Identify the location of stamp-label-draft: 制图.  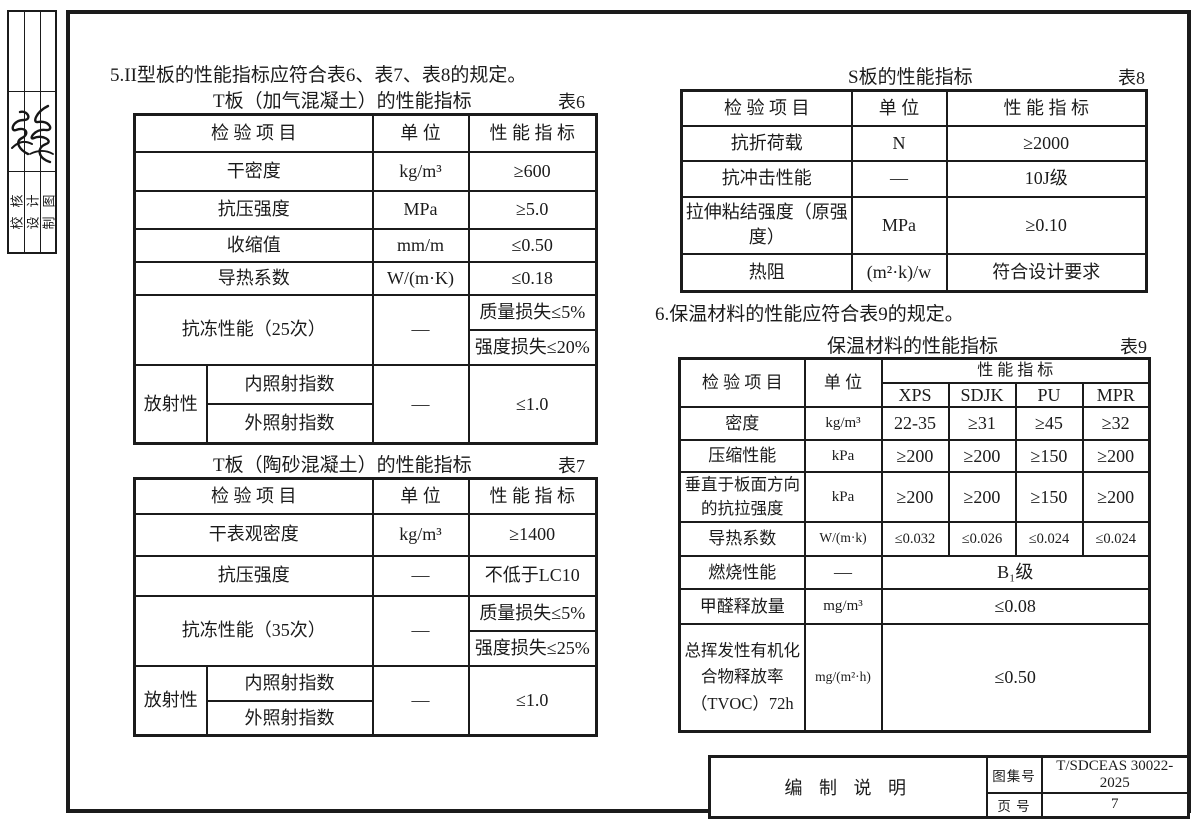
(48, 212).